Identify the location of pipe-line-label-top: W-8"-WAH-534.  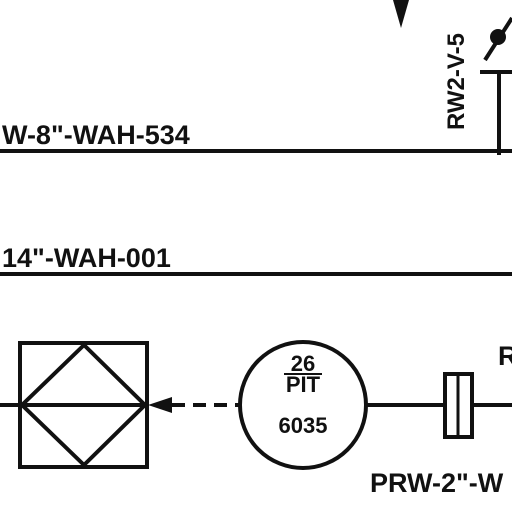
(96, 135).